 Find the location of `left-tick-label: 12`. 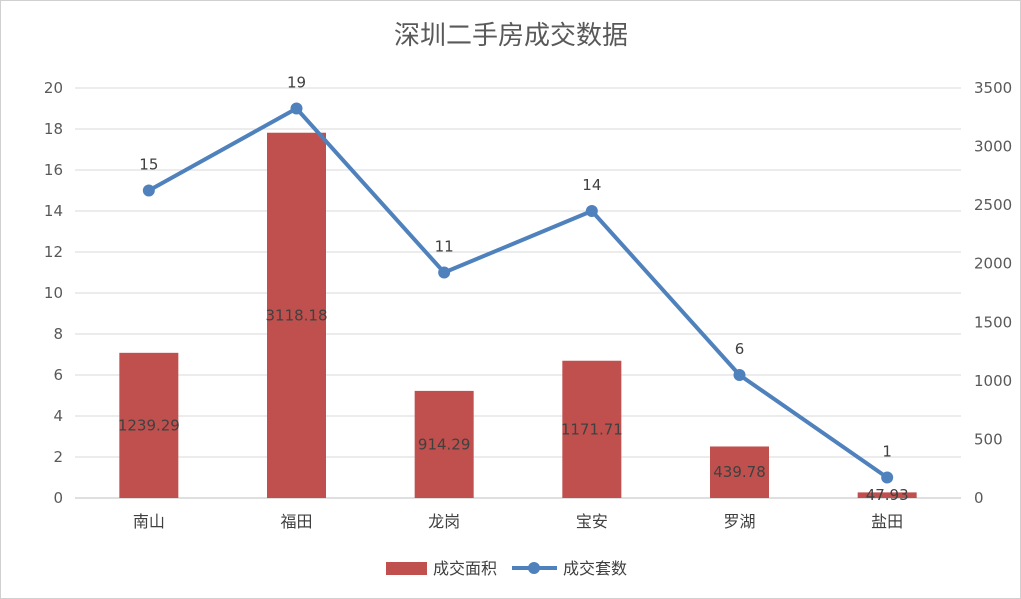

left-tick-label: 12 is located at coordinates (53, 252).